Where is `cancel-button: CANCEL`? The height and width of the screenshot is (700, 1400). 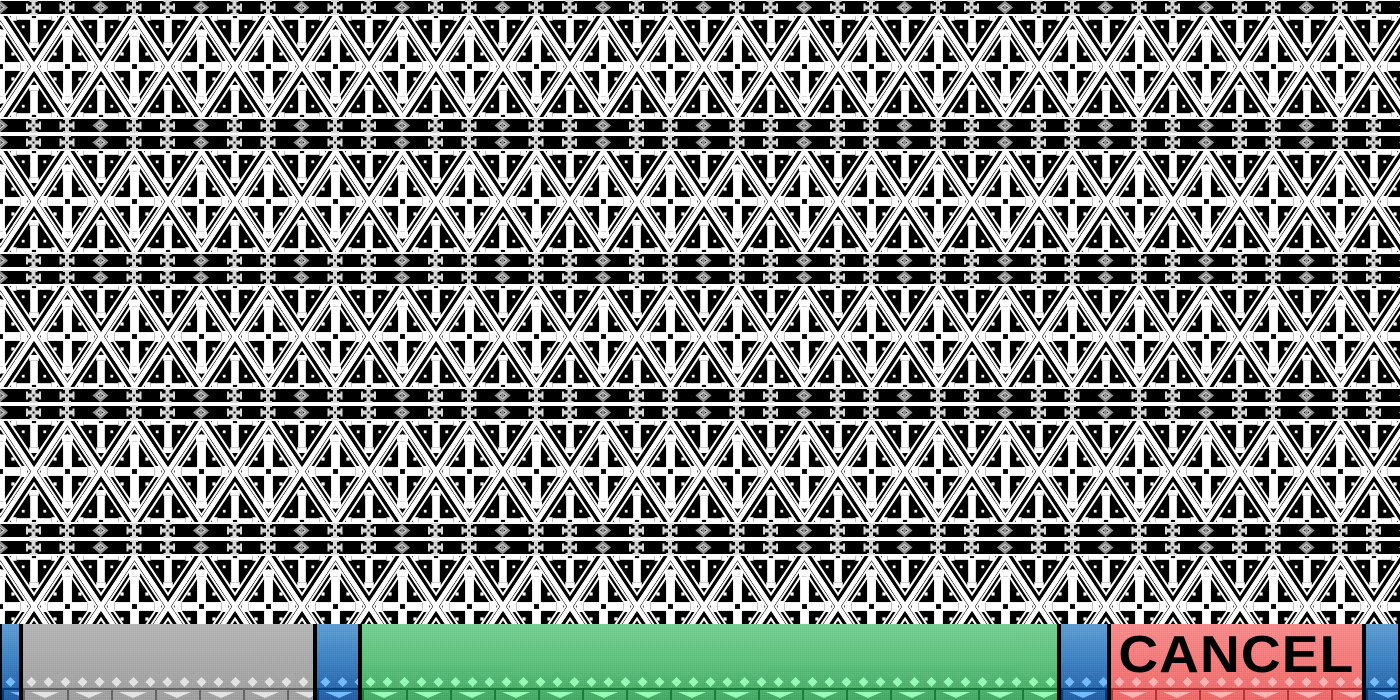
cancel-button: CANCEL is located at coordinates (1236, 662).